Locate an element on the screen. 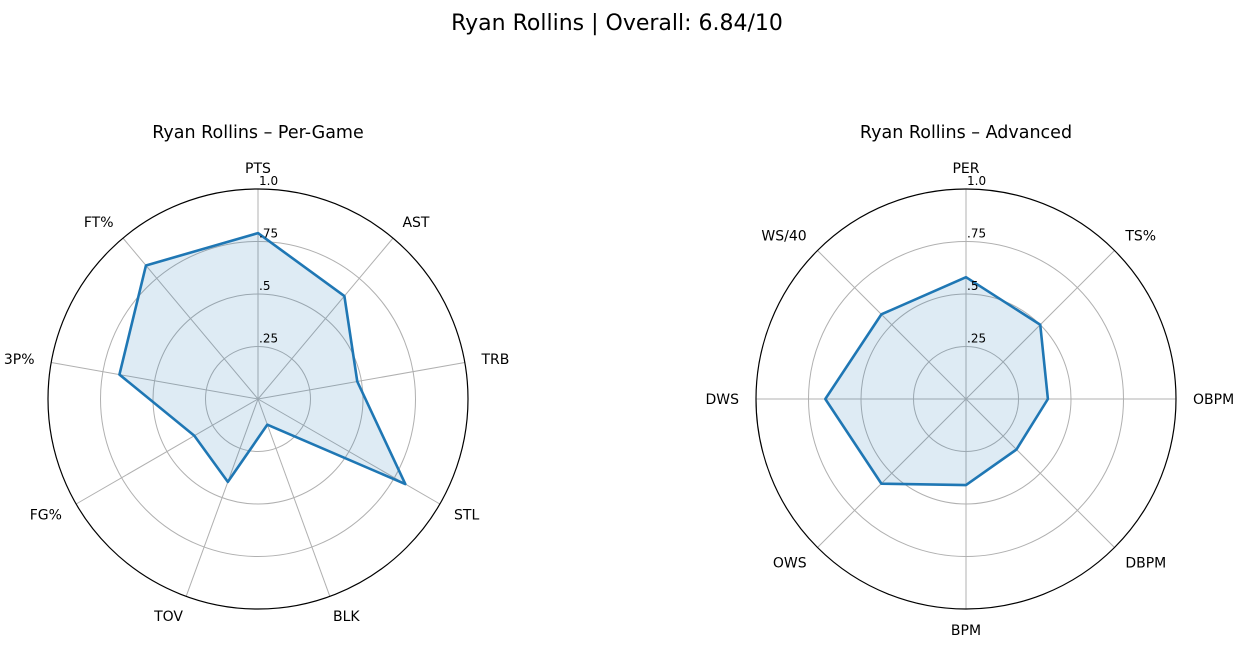  panel-title-per-game: Ryan Rollins – Per-Game is located at coordinates (258, 133).